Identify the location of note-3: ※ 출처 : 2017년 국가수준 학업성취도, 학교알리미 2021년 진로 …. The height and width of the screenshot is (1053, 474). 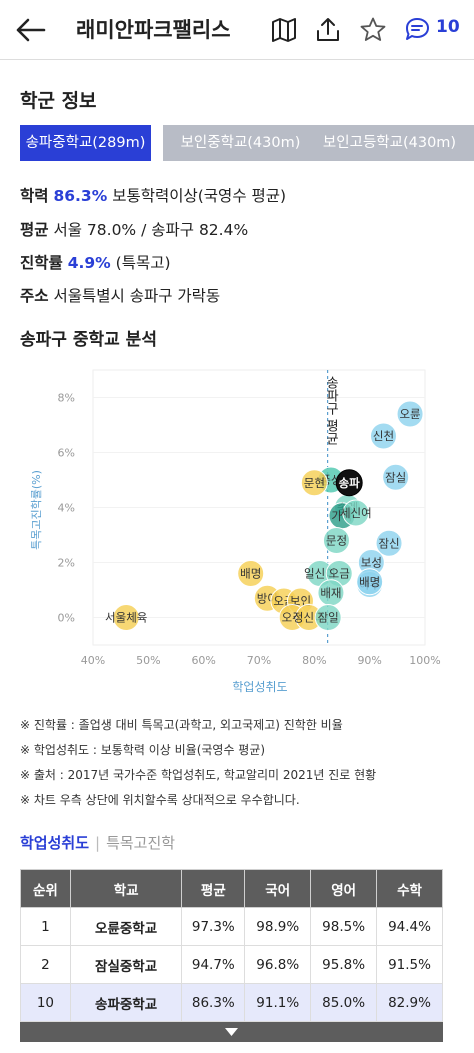
(198, 775).